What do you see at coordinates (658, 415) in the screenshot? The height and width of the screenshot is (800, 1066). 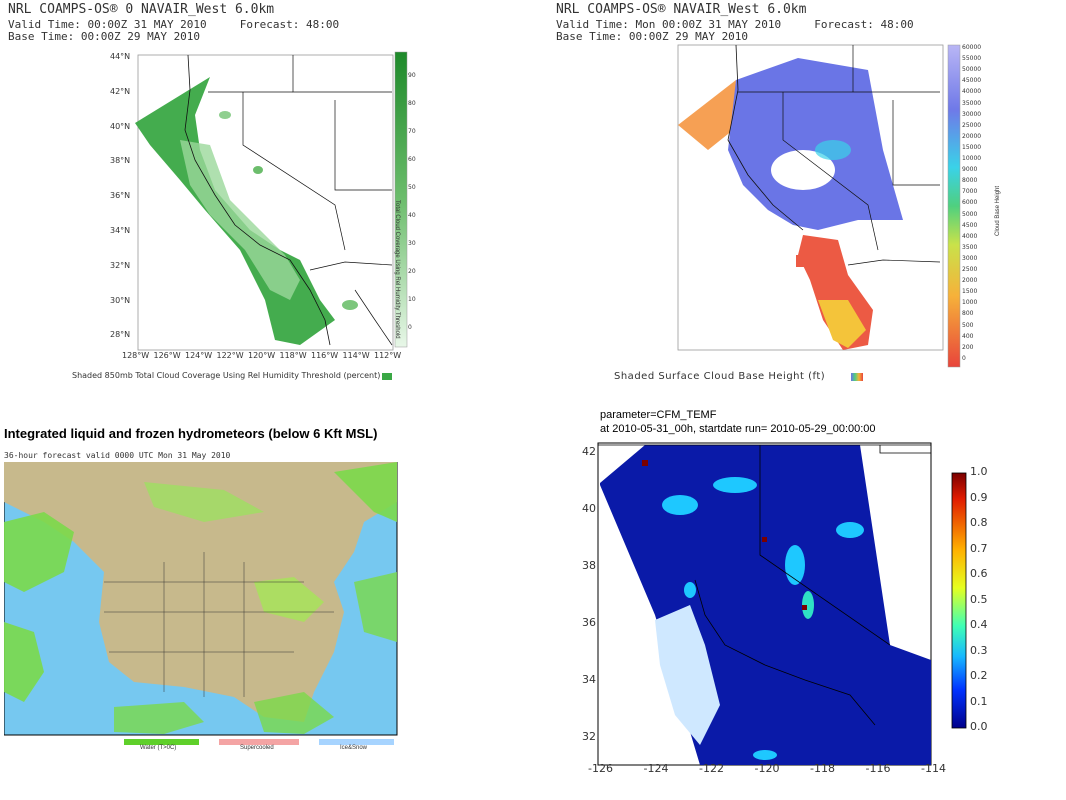 I see `panel4-param: parameter=CFM_TEMF` at bounding box center [658, 415].